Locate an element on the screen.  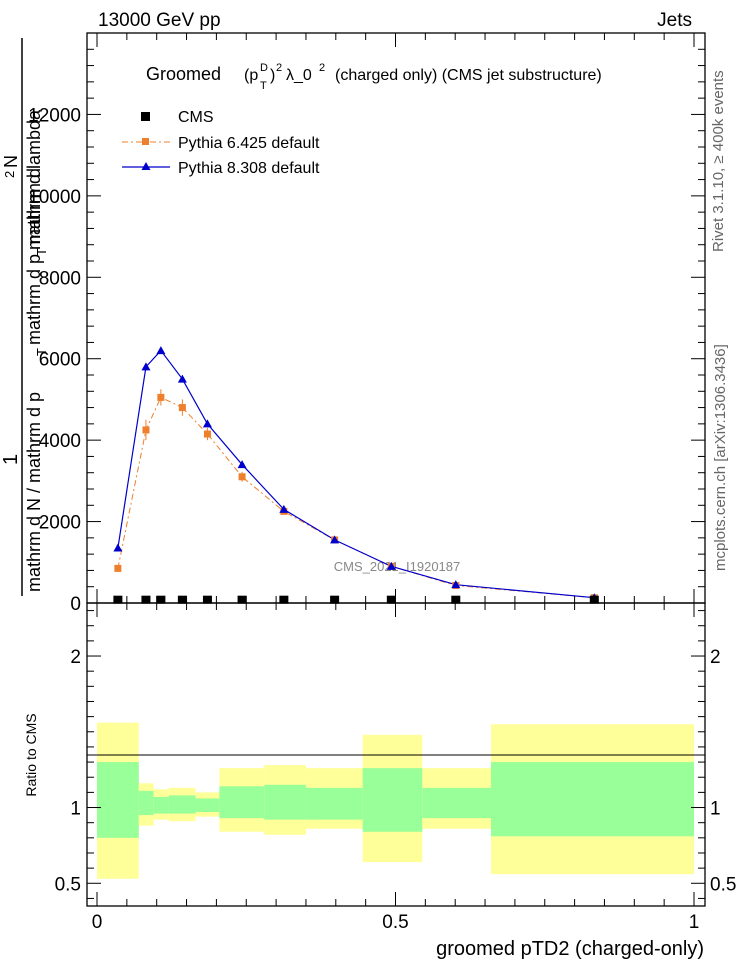
ylabel-numerator-sub: T is located at coordinates (41, 252).